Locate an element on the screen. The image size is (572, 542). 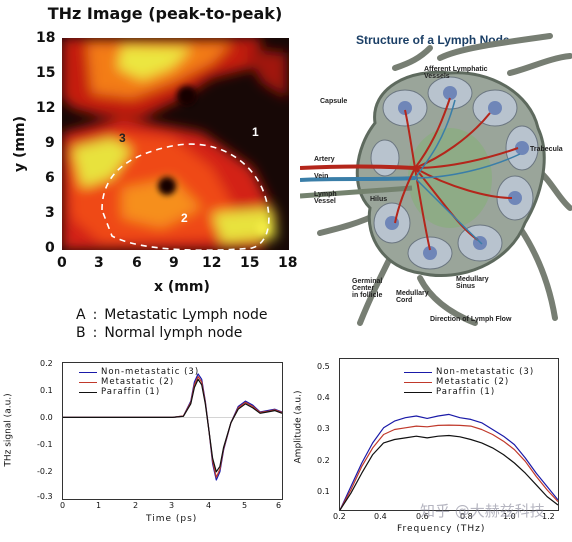
x-tick: 9 is located at coordinates (174, 263).